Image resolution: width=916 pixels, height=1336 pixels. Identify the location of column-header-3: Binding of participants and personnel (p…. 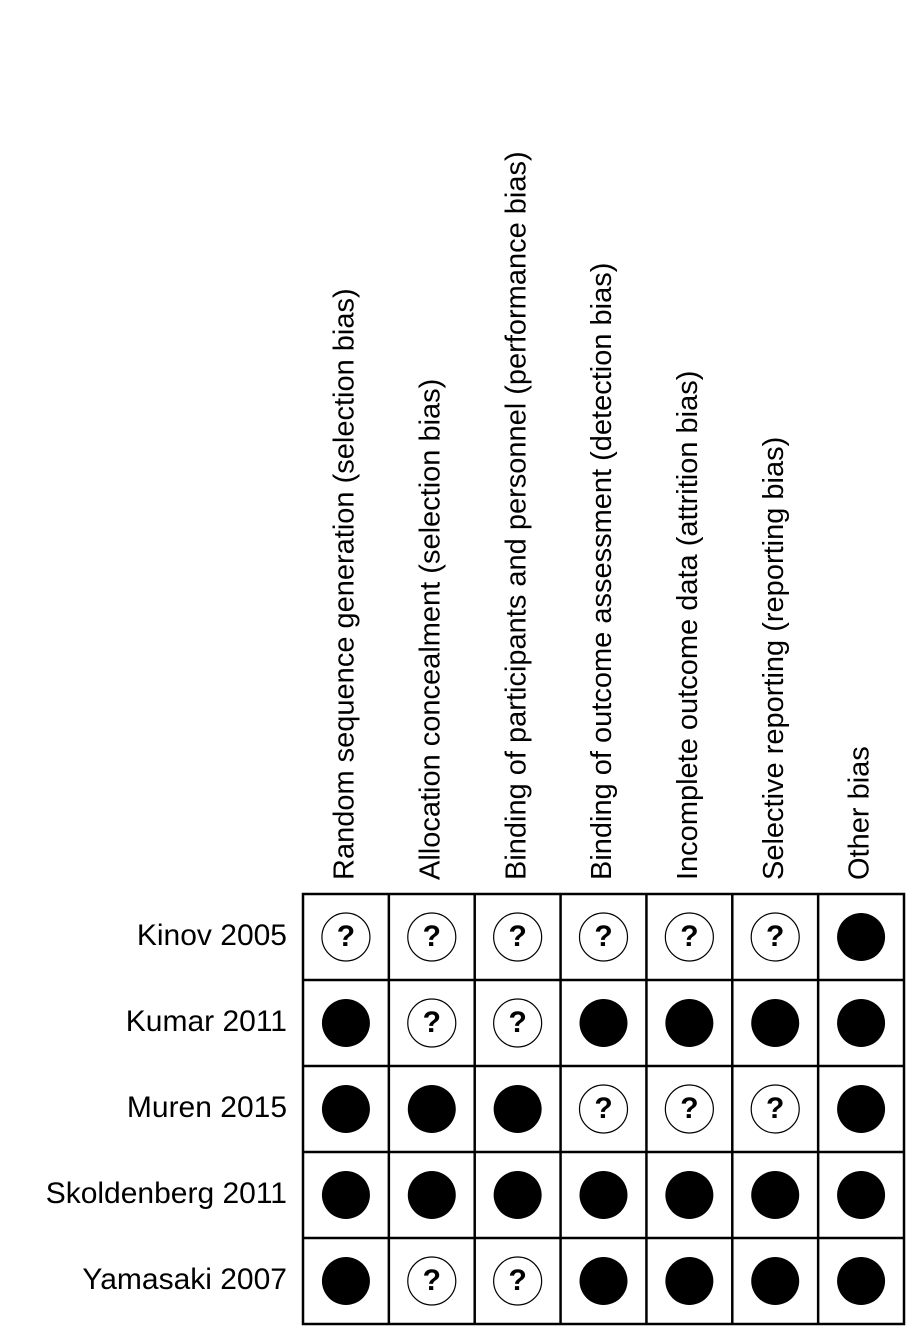
(516, 515).